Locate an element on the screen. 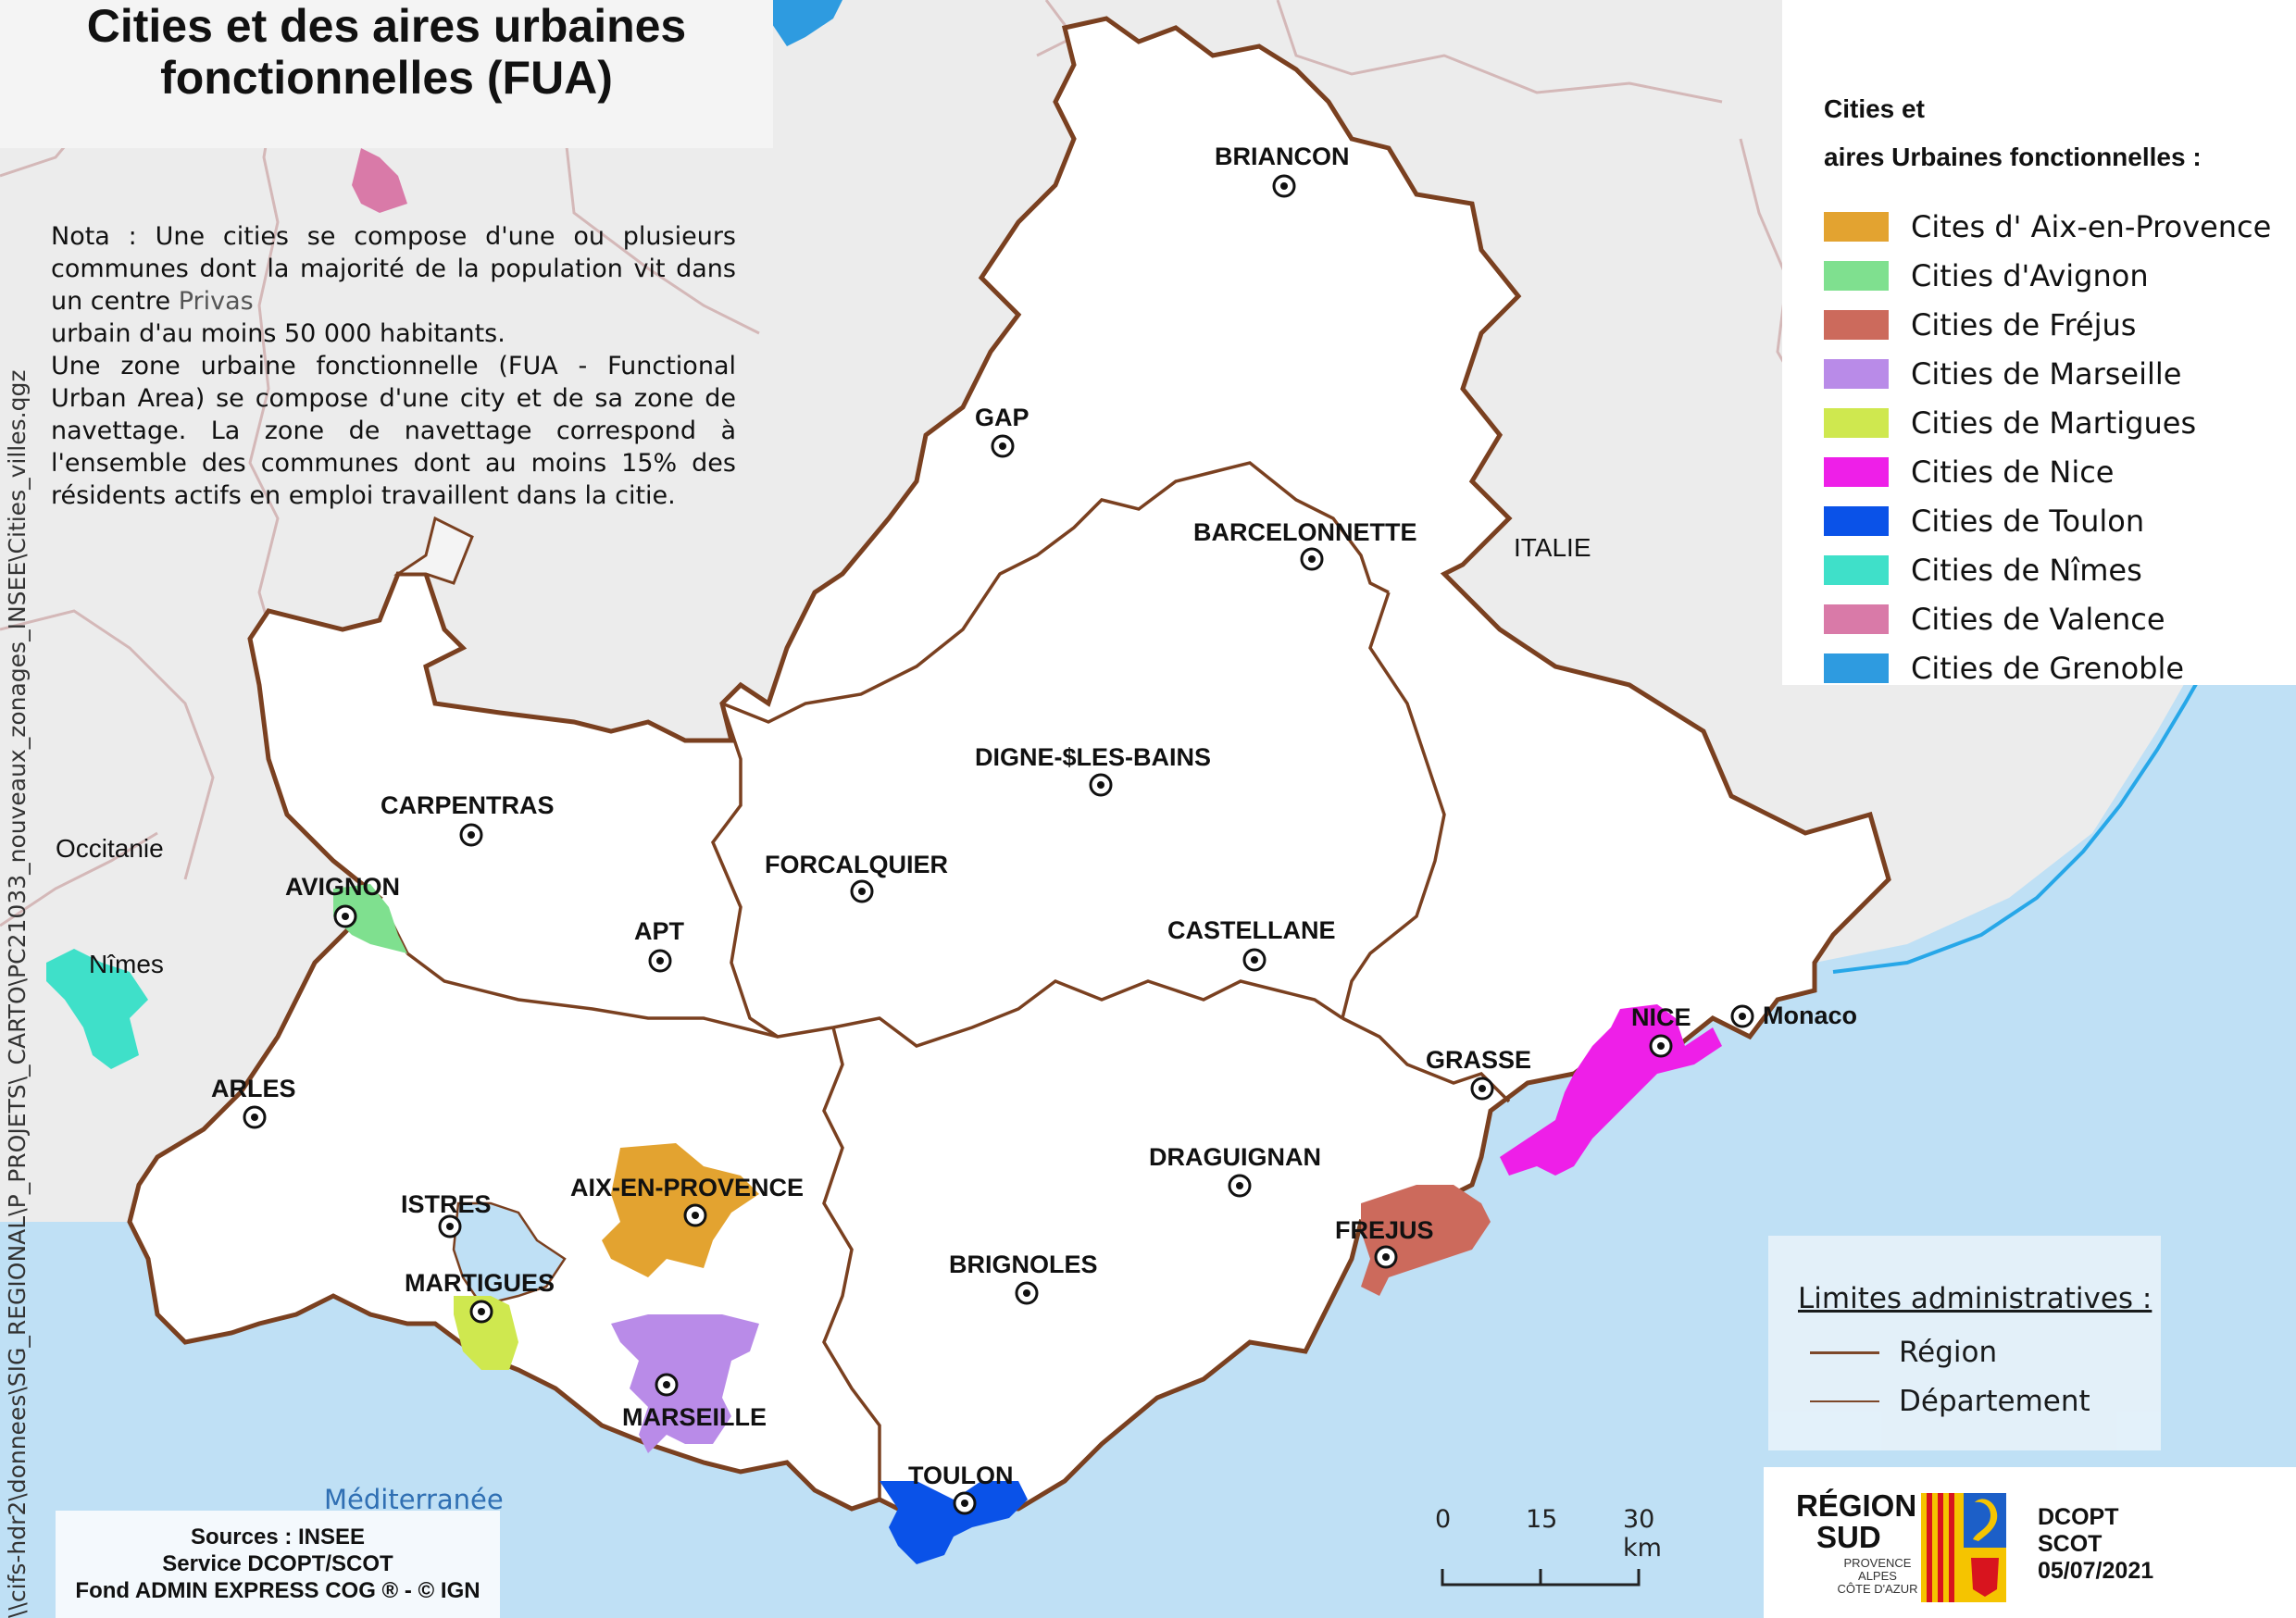 Image resolution: width=2296 pixels, height=1618 pixels. legend-item-label: Cities de Valence is located at coordinates (2038, 619).